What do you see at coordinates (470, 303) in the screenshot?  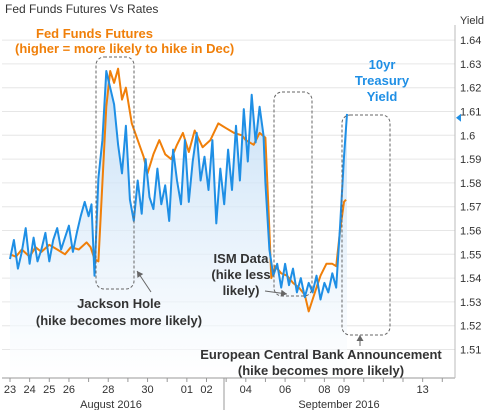 I see `y-tick-label: 1.53` at bounding box center [470, 303].